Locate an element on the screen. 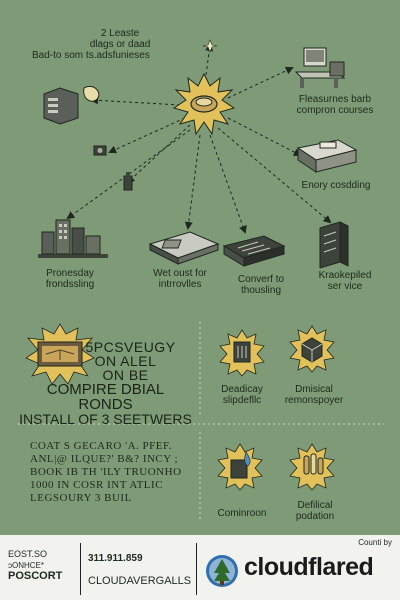 This screenshot has height=600, width=400. lower-paragraph-line5: LEGSOURY 3 BUIL is located at coordinates (81, 498).